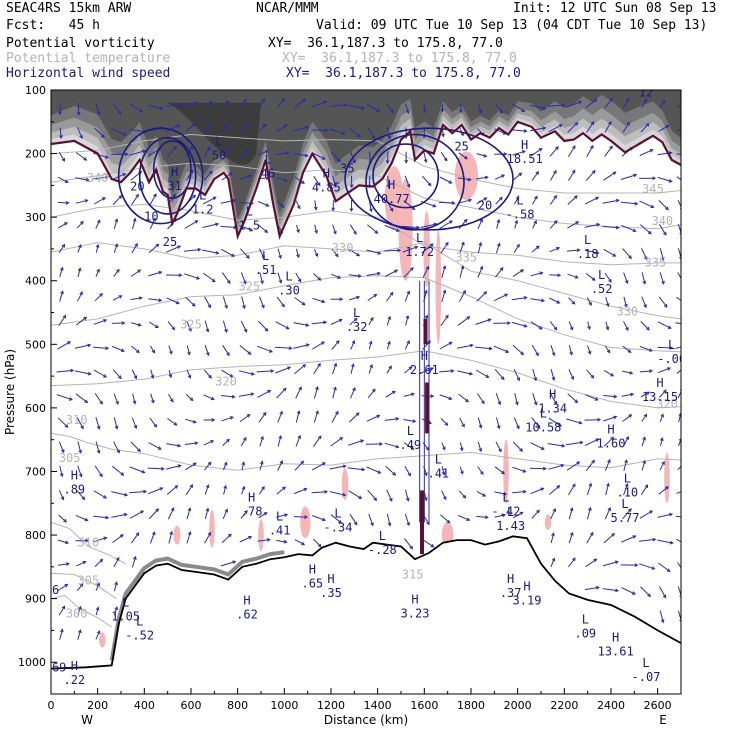  I want to click on extremum-marker: H.35, so click(331, 586).